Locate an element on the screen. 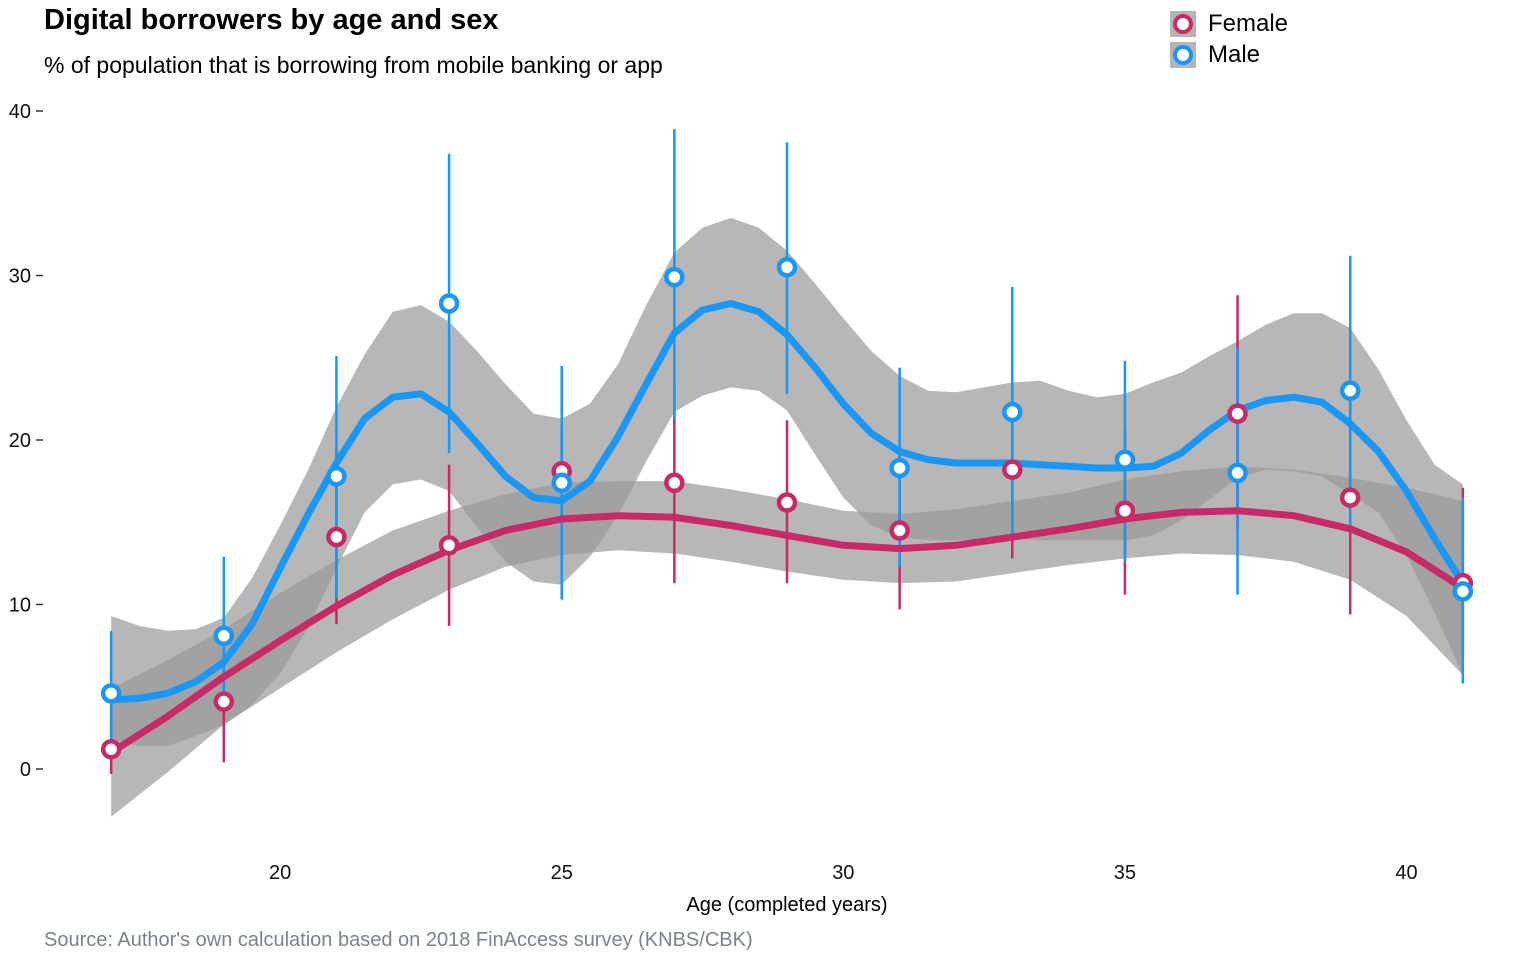 The height and width of the screenshot is (960, 1536). x-tick-label: 30 is located at coordinates (843, 873).